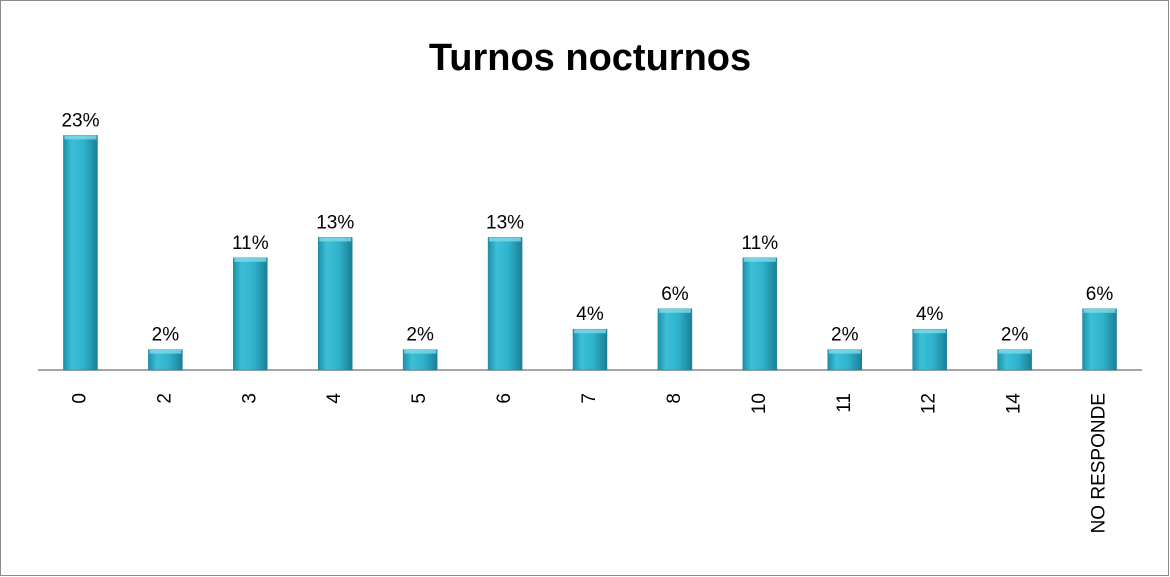 This screenshot has width=1170, height=577. What do you see at coordinates (164, 398) in the screenshot?
I see `x-tick-label: 2` at bounding box center [164, 398].